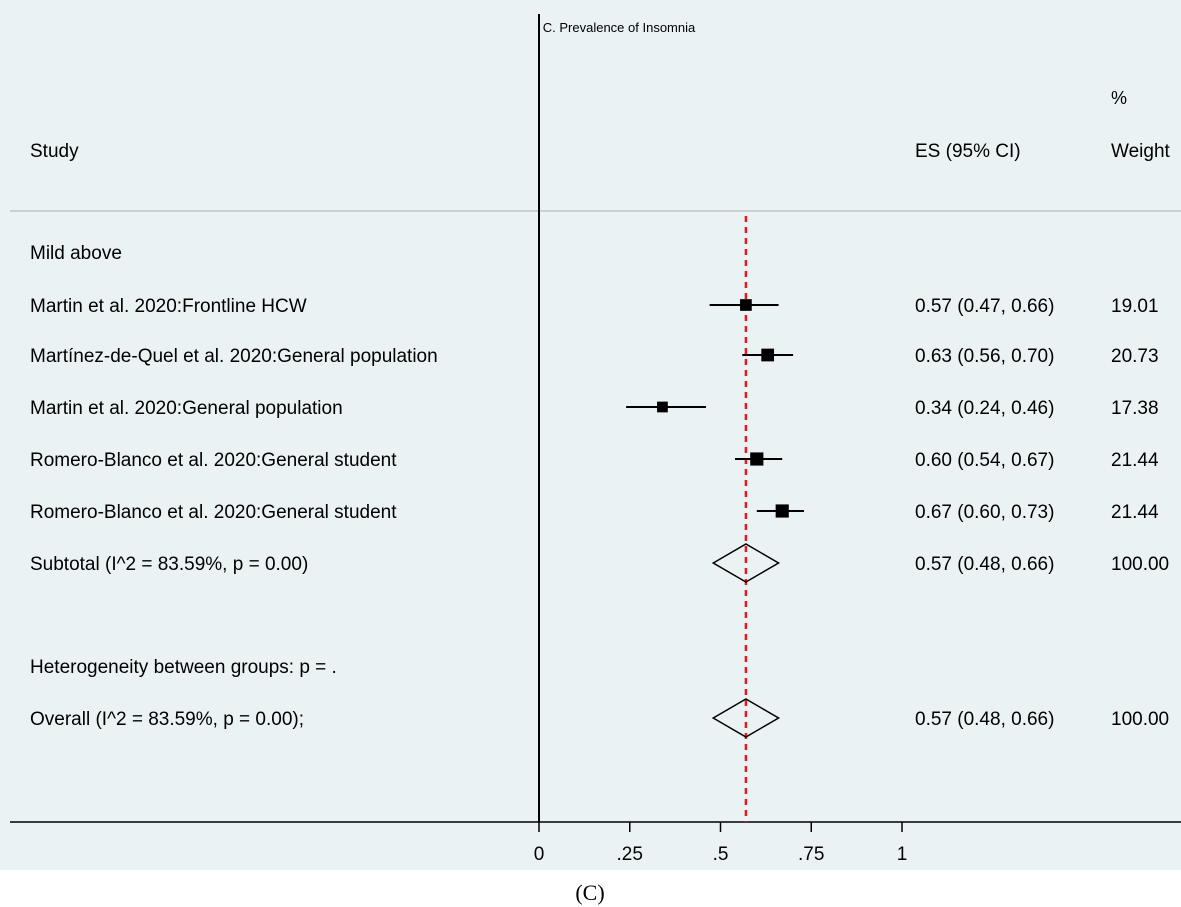 Image resolution: width=1181 pixels, height=907 pixels. I want to click on study-weight-5: 21.44, so click(1135, 512).